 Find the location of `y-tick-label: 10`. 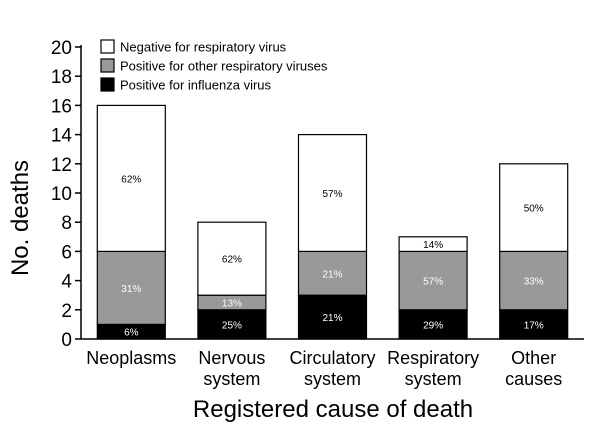

y-tick-label: 10 is located at coordinates (61, 194).